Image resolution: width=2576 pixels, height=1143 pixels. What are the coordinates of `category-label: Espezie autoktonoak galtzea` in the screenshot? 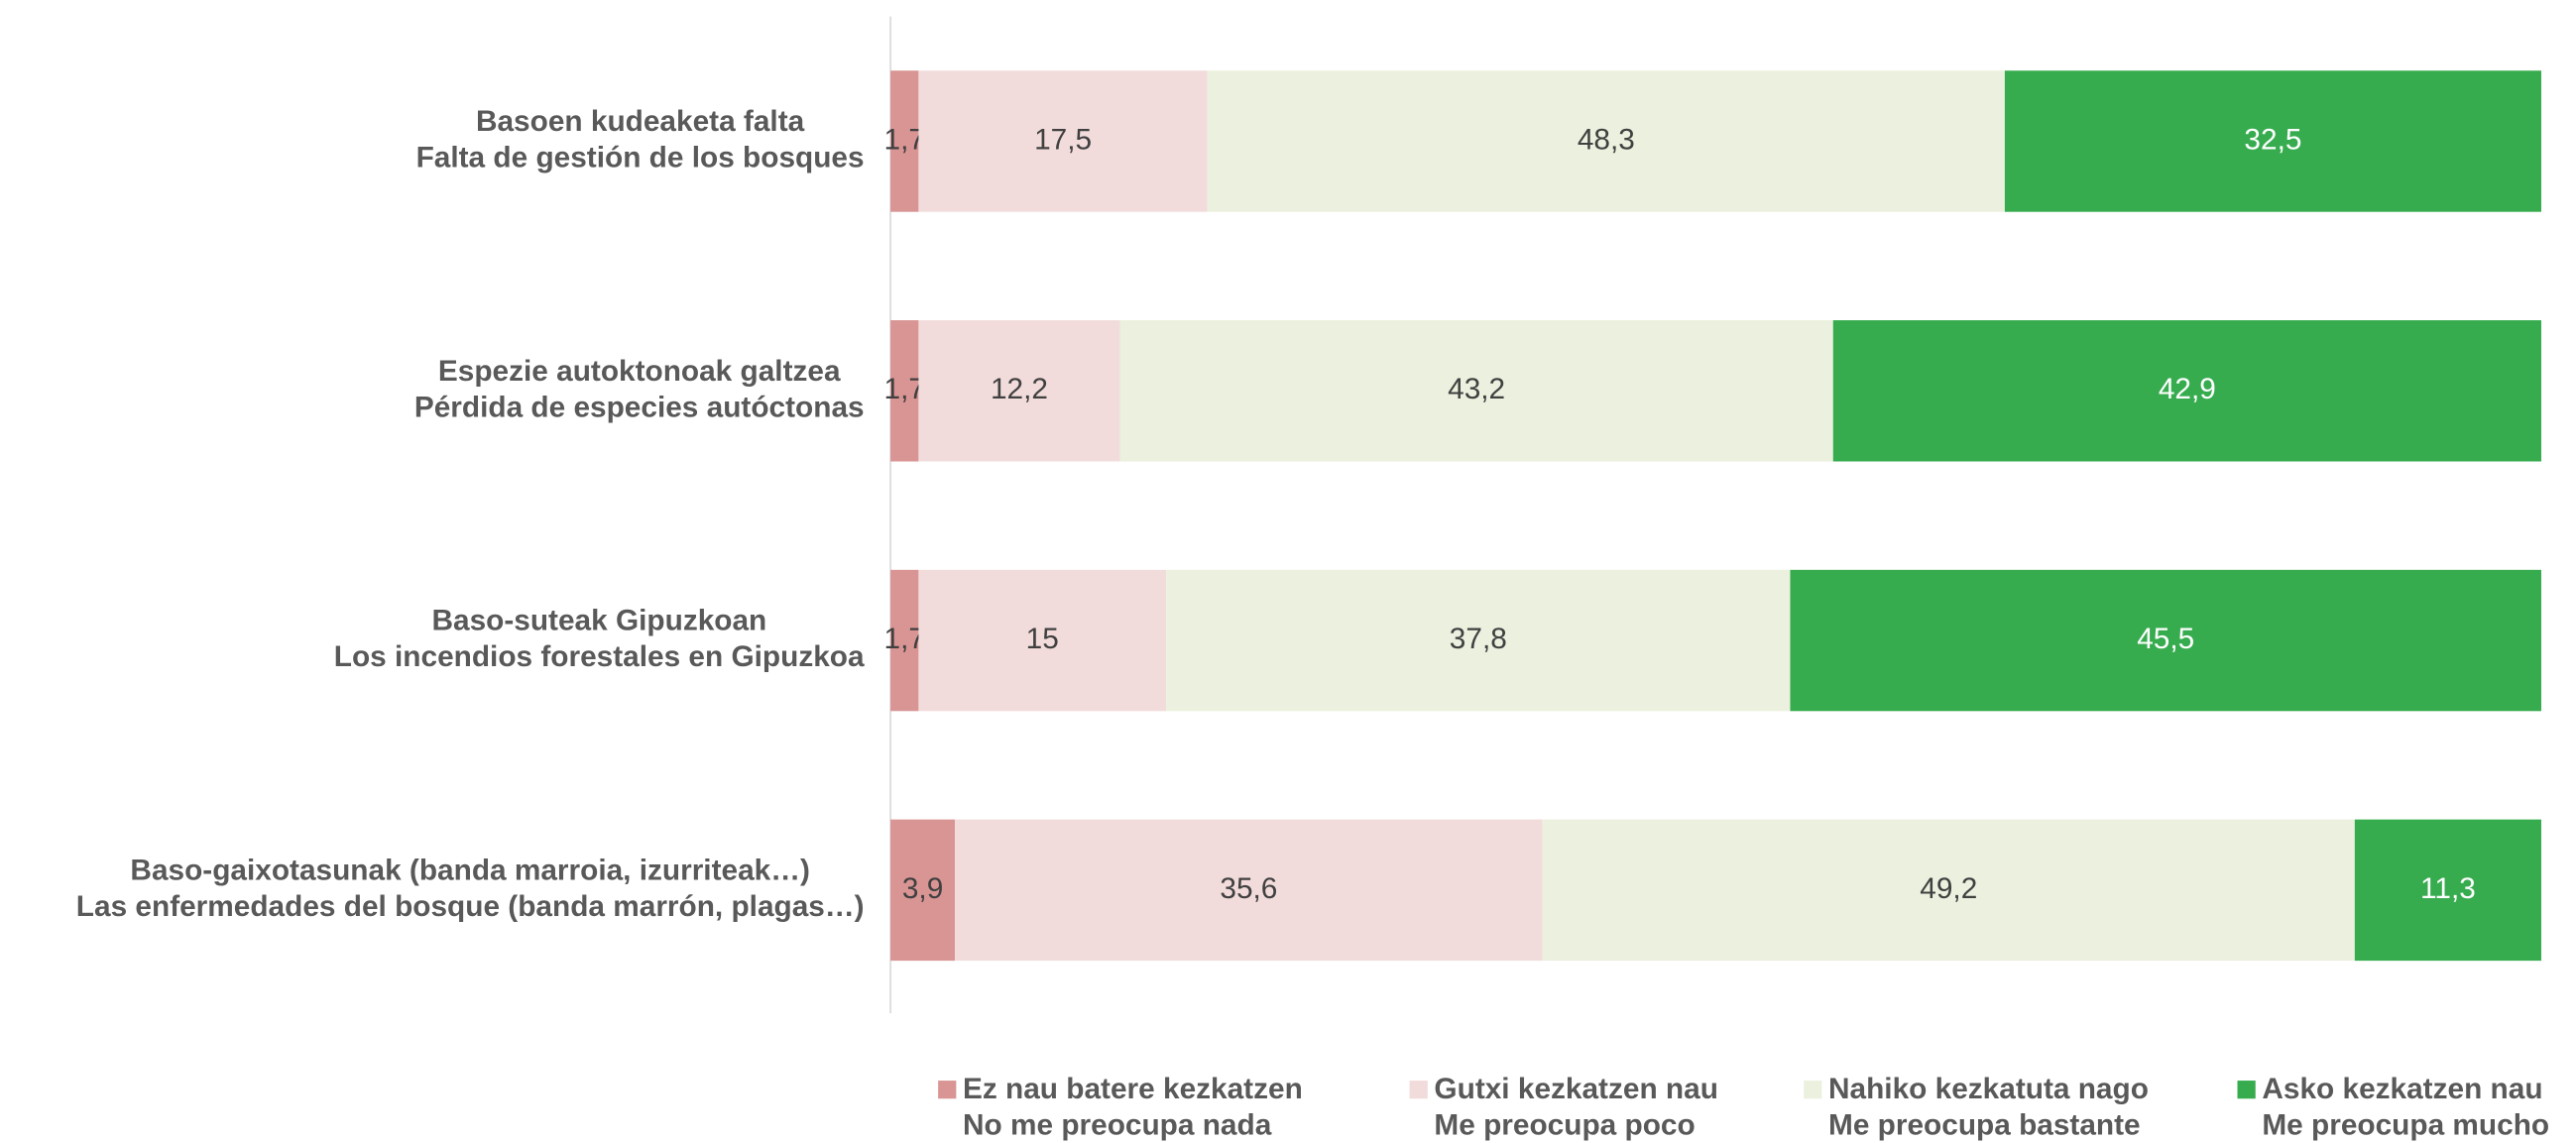 It's located at (639, 371).